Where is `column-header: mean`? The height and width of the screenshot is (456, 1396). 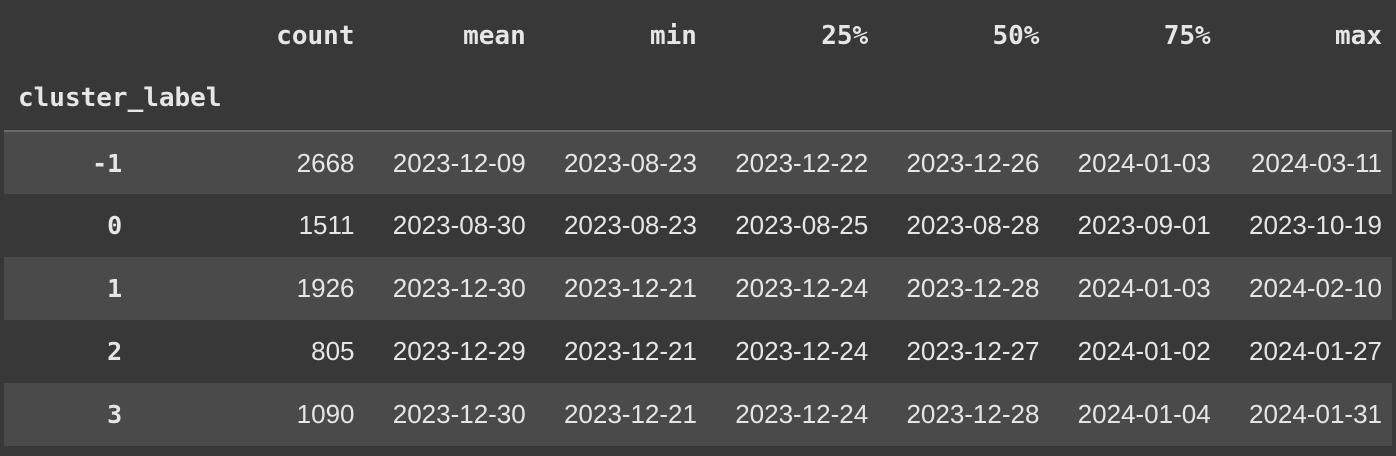 column-header: mean is located at coordinates (494, 36).